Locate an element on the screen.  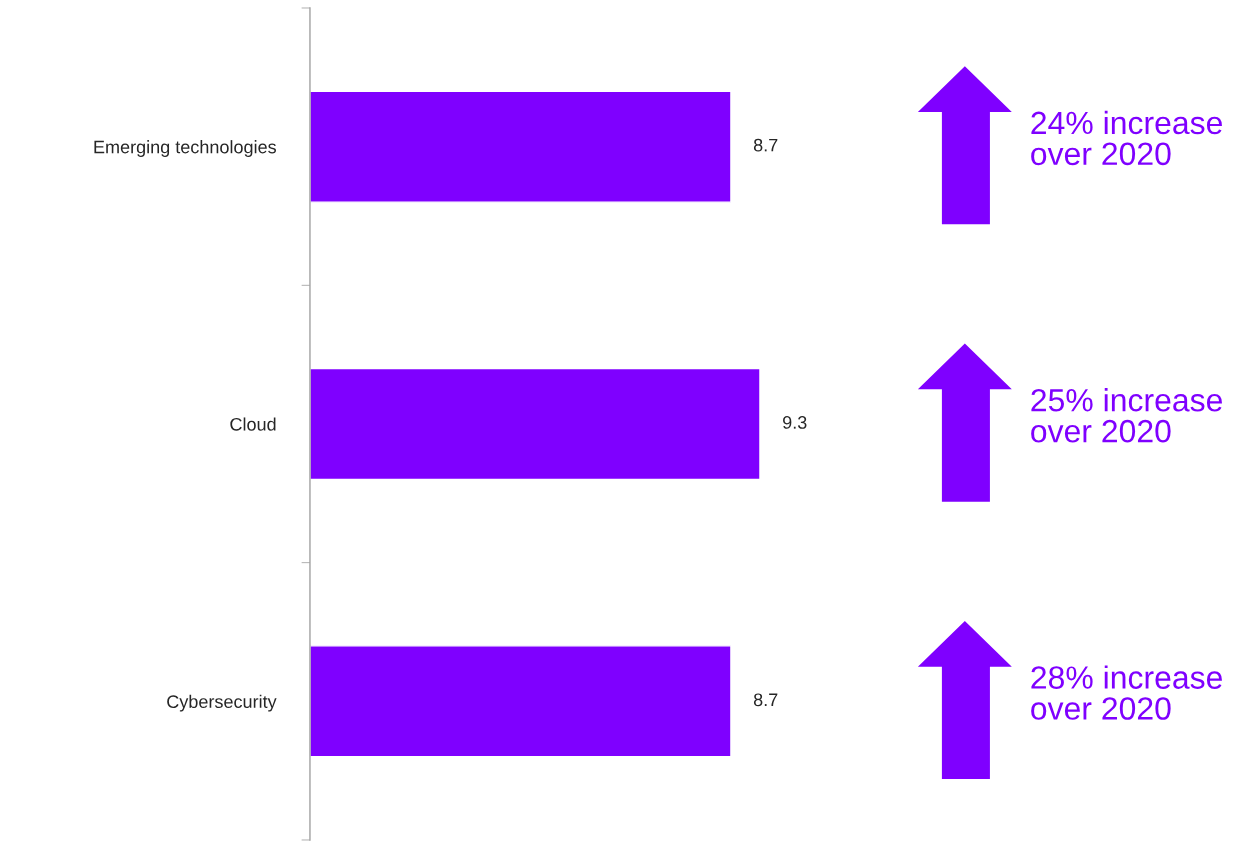
text: 28% increase over 2020 is located at coordinates (1126, 692).